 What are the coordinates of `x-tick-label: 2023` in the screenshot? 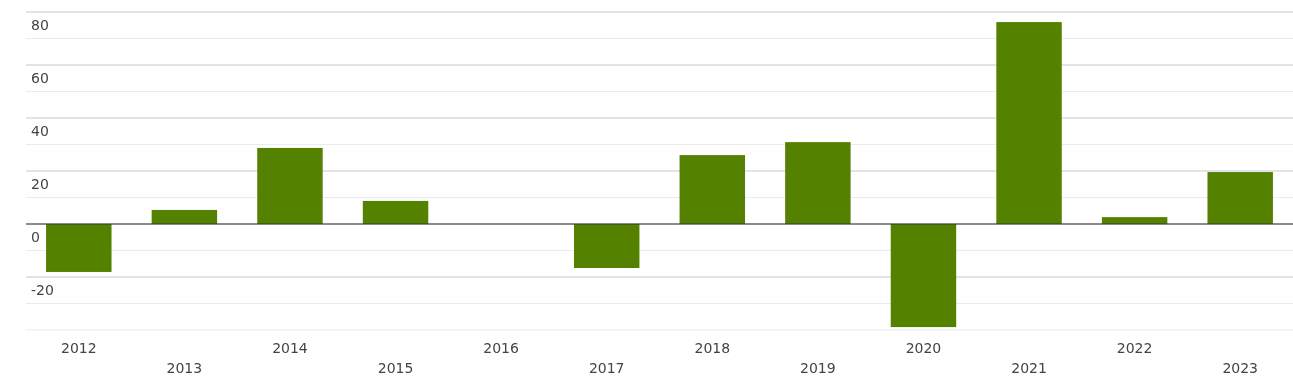 It's located at (1240, 368).